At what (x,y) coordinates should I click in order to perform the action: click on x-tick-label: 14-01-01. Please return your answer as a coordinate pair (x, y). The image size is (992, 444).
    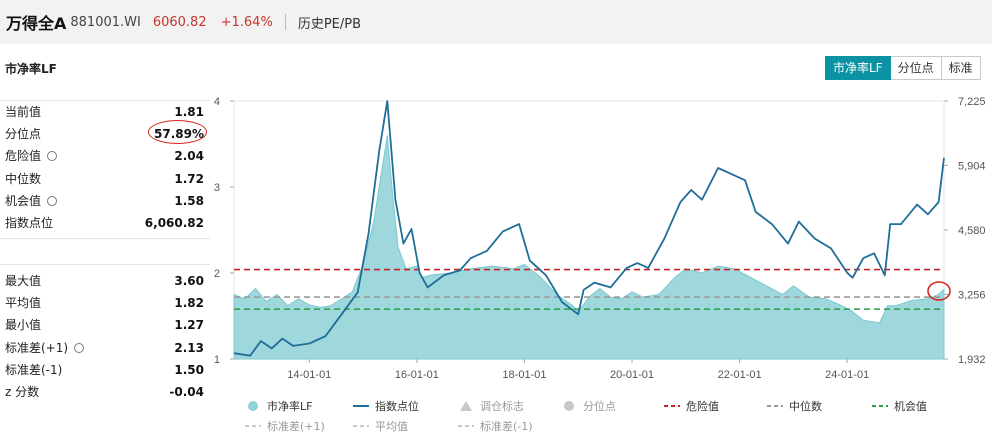
    Looking at the image, I should click on (309, 375).